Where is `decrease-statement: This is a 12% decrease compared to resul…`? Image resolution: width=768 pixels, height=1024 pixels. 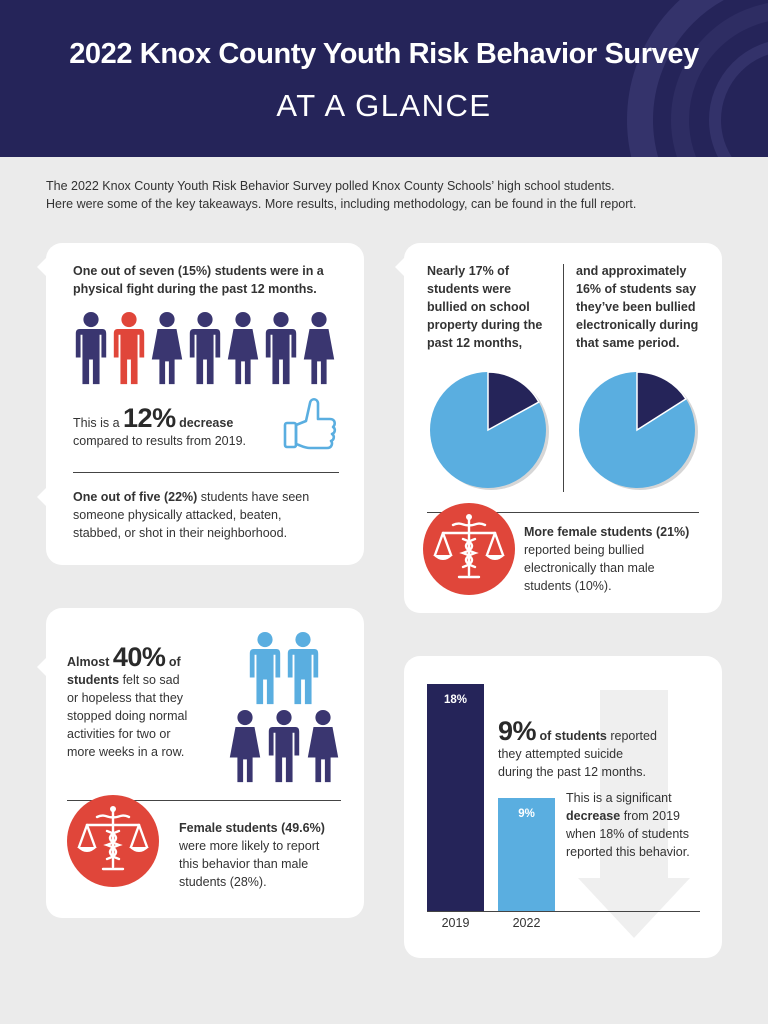
decrease-statement: This is a 12% decrease compared to resul… is located at coordinates (183, 427).